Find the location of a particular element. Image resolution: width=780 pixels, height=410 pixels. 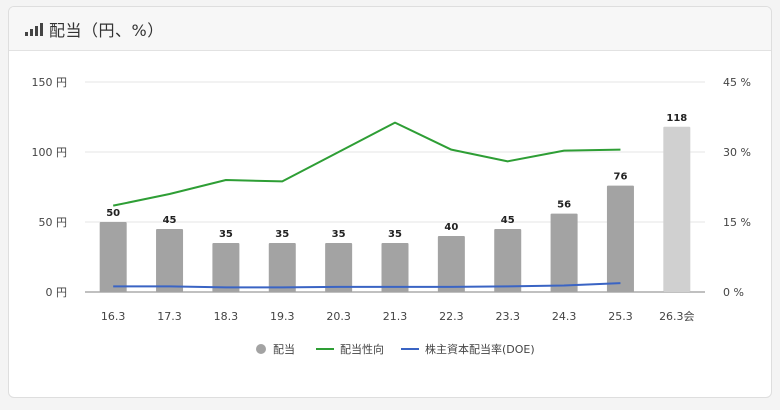

legend-dividend-swatch is located at coordinates (261, 349).